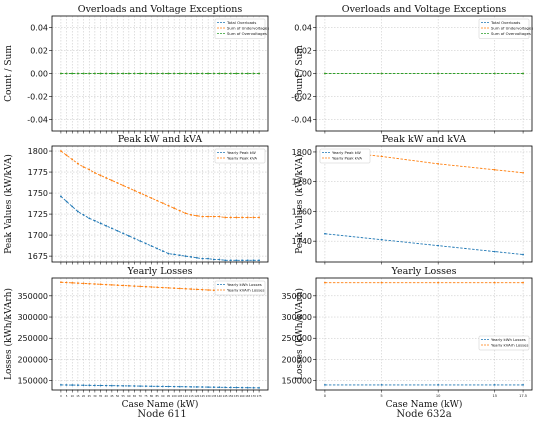  I want to click on x-tick-label: 85, so click(158, 396).